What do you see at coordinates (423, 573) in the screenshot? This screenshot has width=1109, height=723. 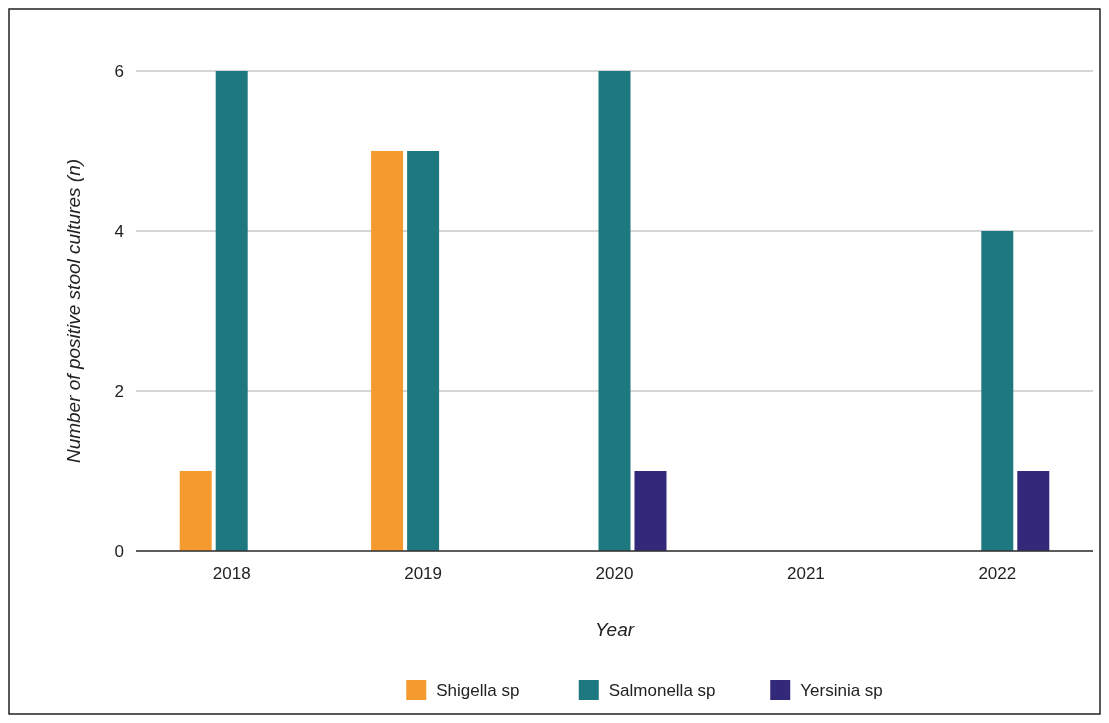 I see `x-tick-label: 2019` at bounding box center [423, 573].